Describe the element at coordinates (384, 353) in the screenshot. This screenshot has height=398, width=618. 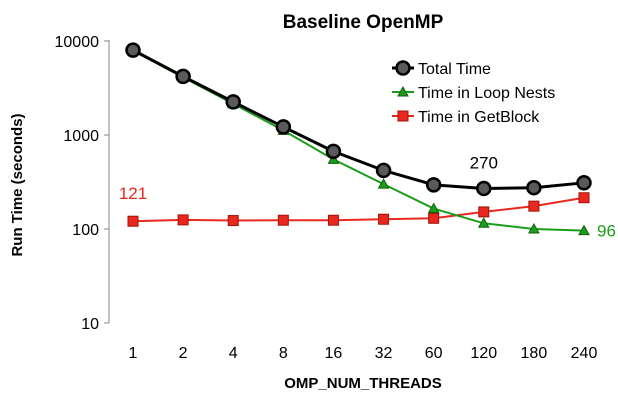
I see `x-tick-label: 32` at that location.